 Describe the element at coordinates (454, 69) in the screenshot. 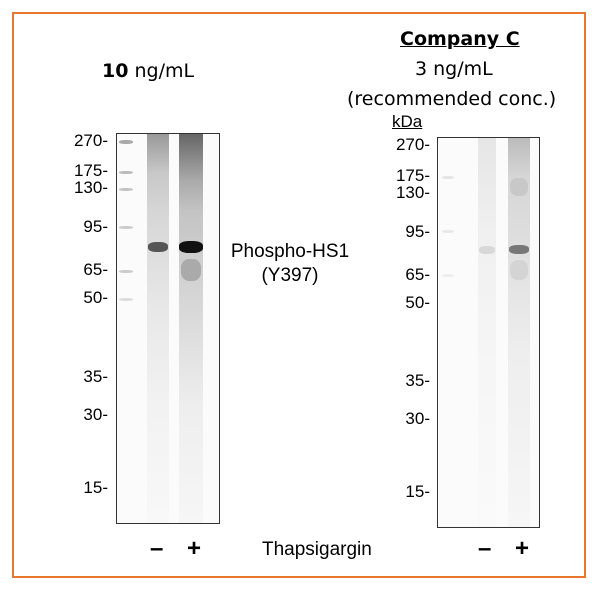

I see `right-concentration: 3 ng/mL` at that location.